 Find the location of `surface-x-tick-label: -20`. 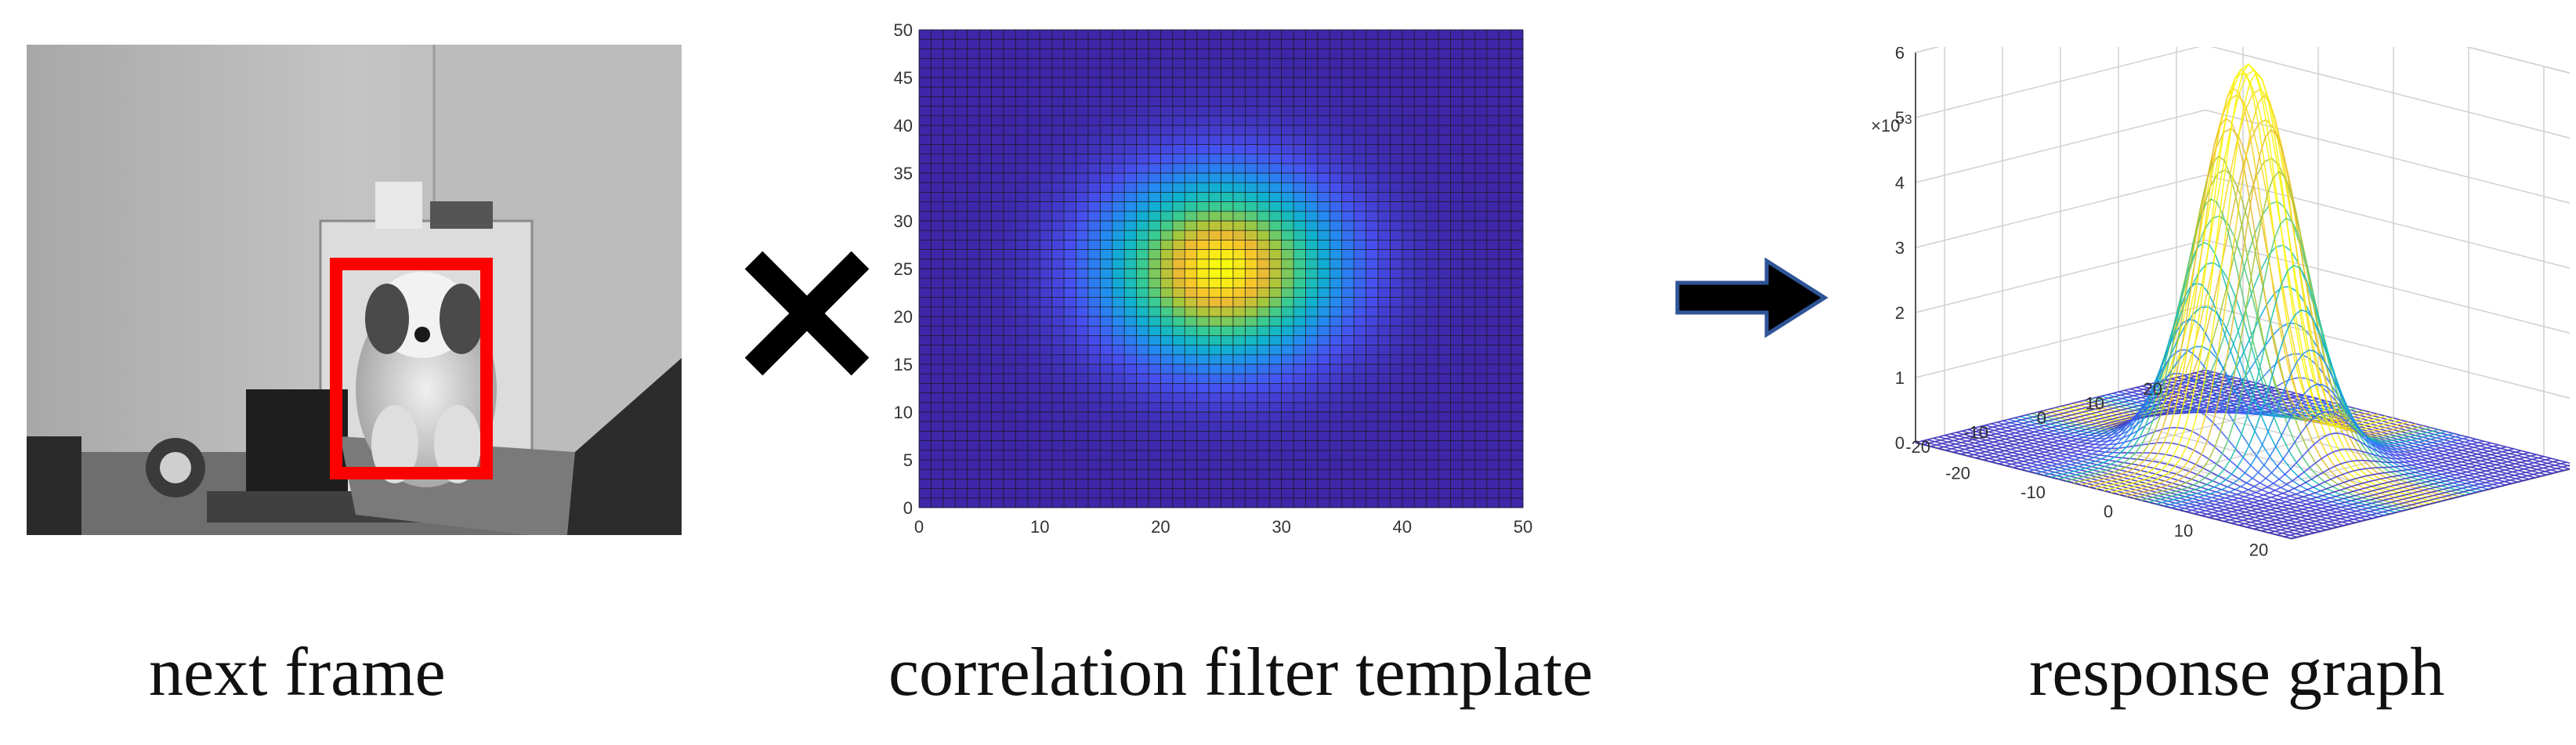

surface-x-tick-label: -20 is located at coordinates (1957, 473).